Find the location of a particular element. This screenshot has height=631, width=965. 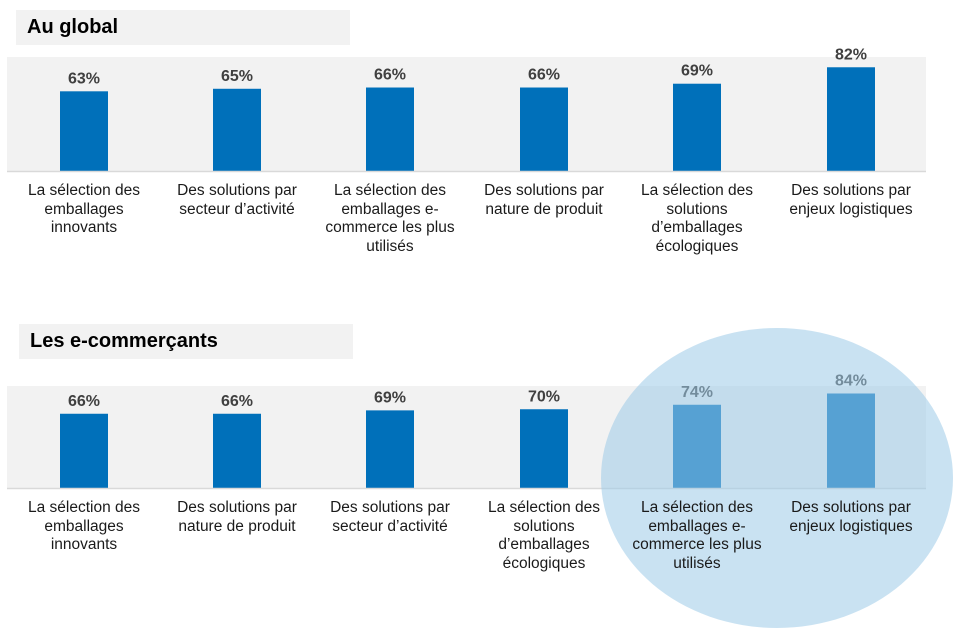

ecommercants-category-label-3: Des solutions par secteur d’activité is located at coordinates (390, 517).